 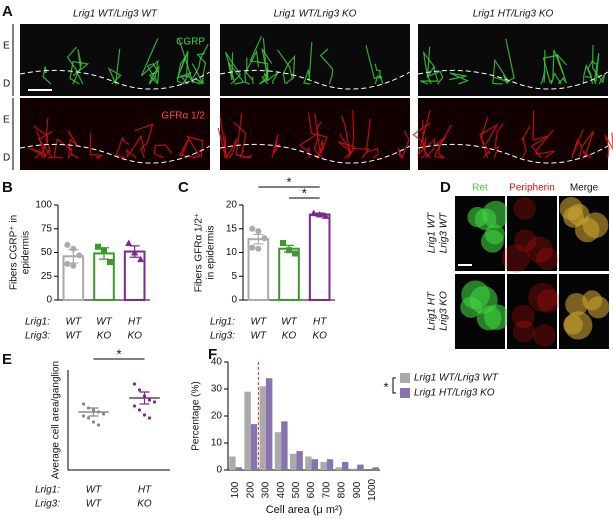 I want to click on genotype-name: Lrig1:, so click(x=222, y=322).